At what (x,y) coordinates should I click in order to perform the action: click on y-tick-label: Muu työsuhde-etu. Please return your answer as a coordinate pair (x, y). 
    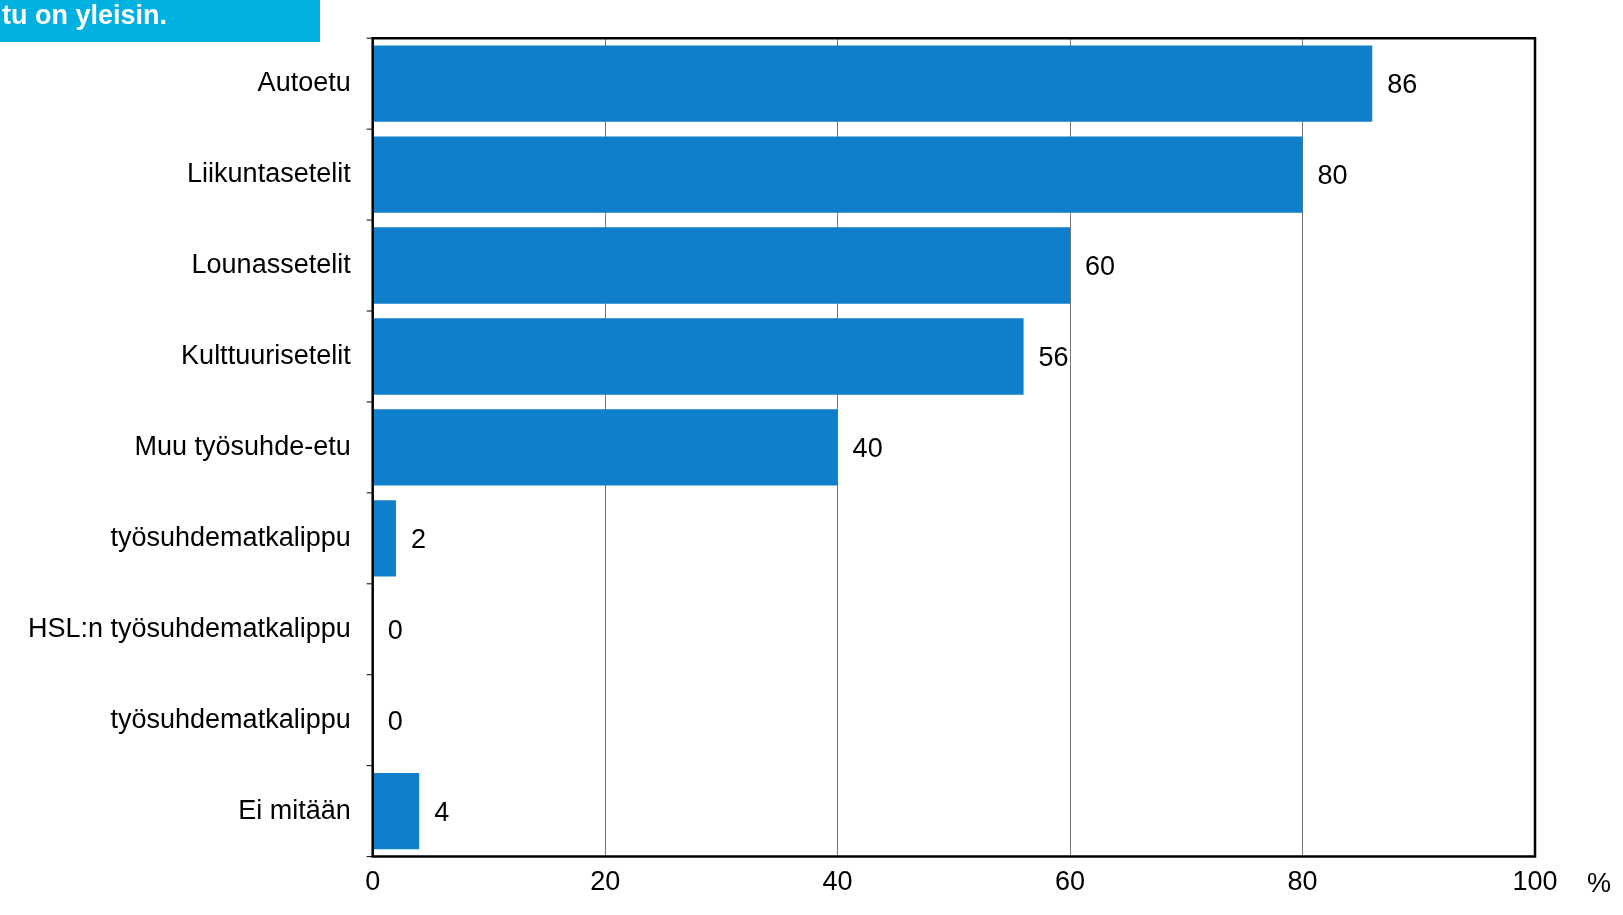
    Looking at the image, I should click on (242, 445).